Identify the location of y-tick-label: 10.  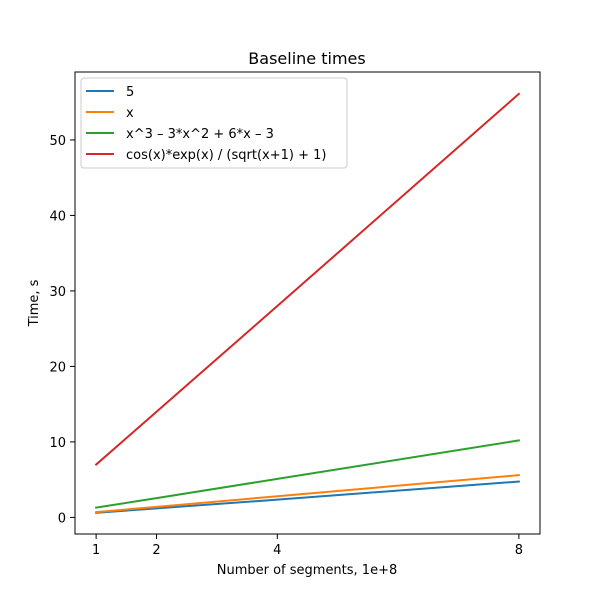
(57, 443).